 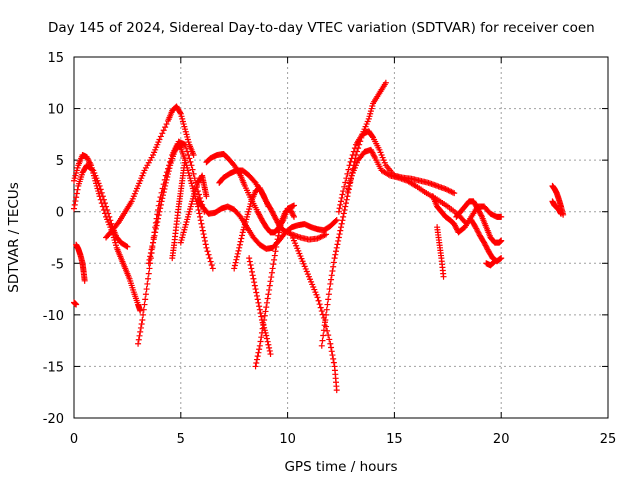 I want to click on y-tick-label: -20, so click(x=53, y=419).